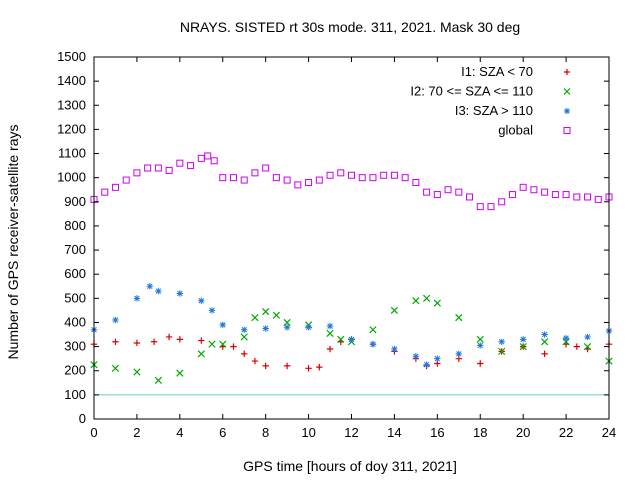  What do you see at coordinates (222, 432) in the screenshot?
I see `x-tick-label: 6` at bounding box center [222, 432].